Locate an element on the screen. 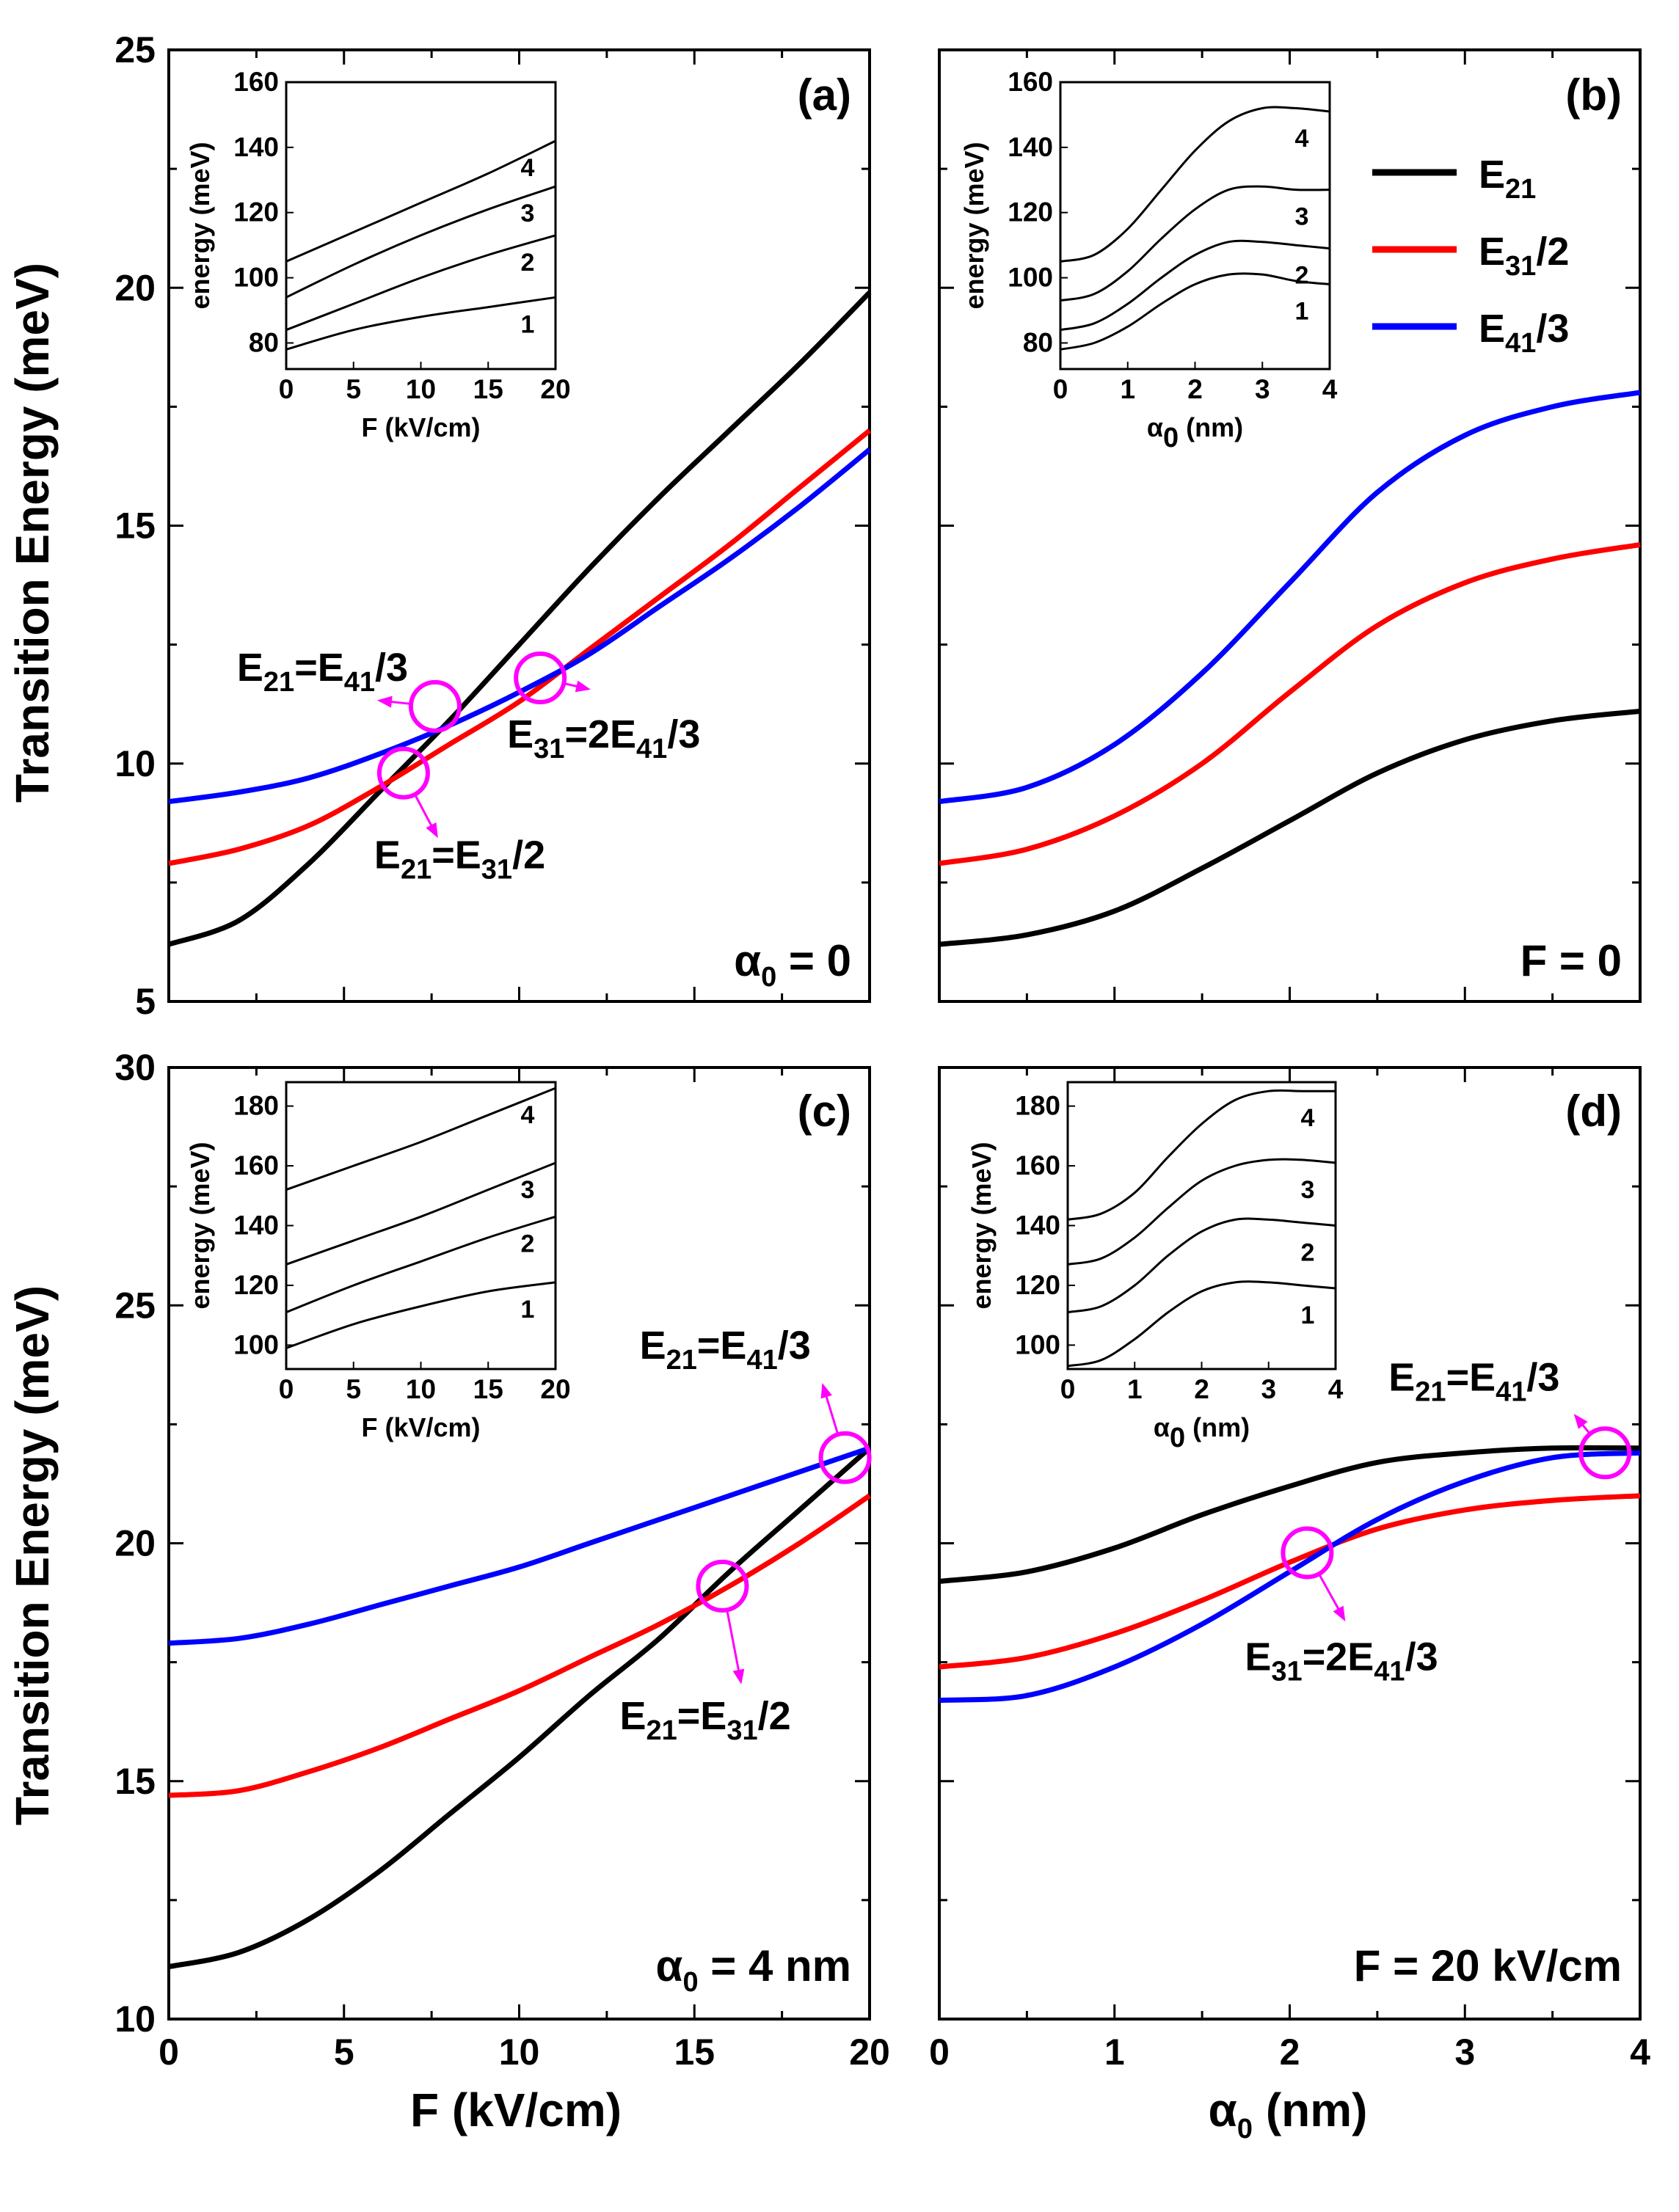  inset-xtick-label-b: 1 is located at coordinates (1128, 389).